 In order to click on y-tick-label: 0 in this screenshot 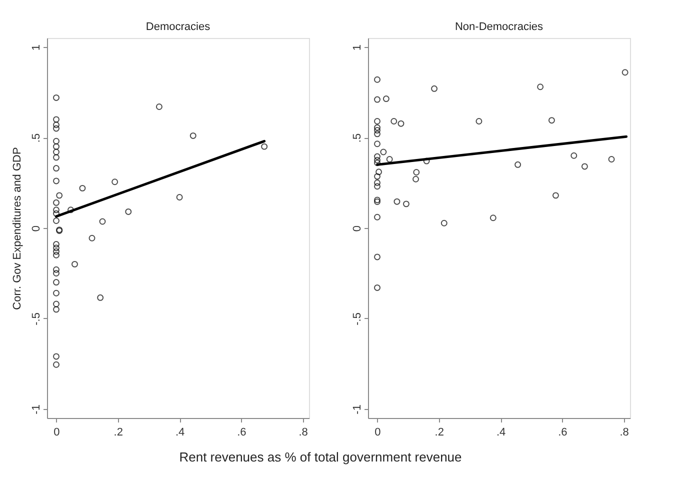, I will do `click(36, 228)`.